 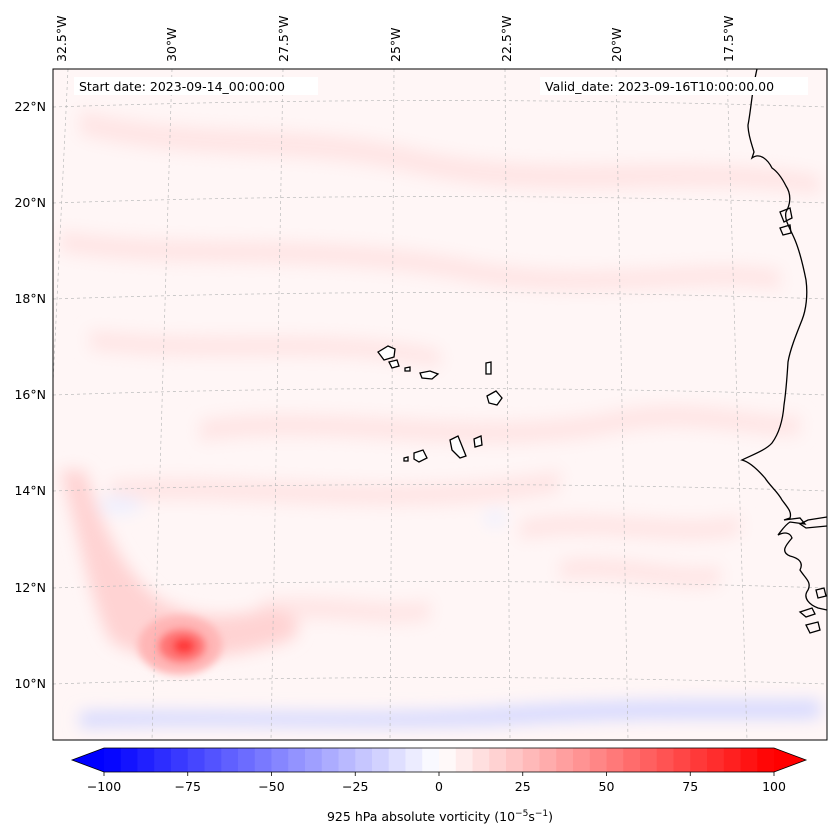 What do you see at coordinates (690, 786) in the screenshot?
I see `colorbar-tick-label: 75` at bounding box center [690, 786].